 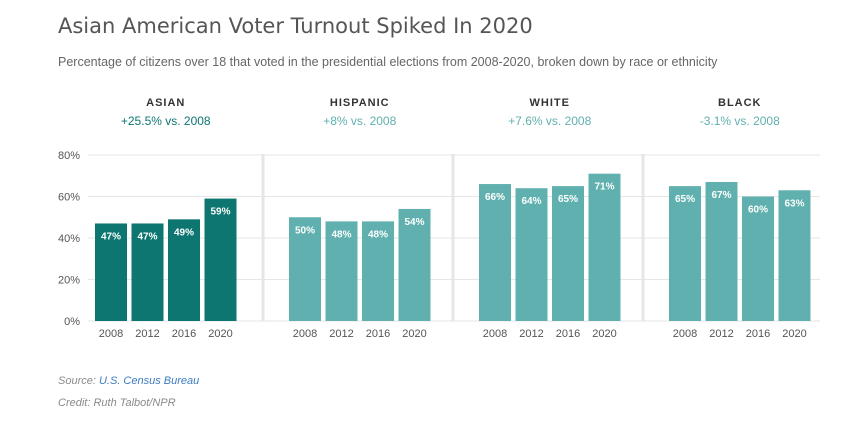 I want to click on data-label: 49%, so click(x=184, y=232).